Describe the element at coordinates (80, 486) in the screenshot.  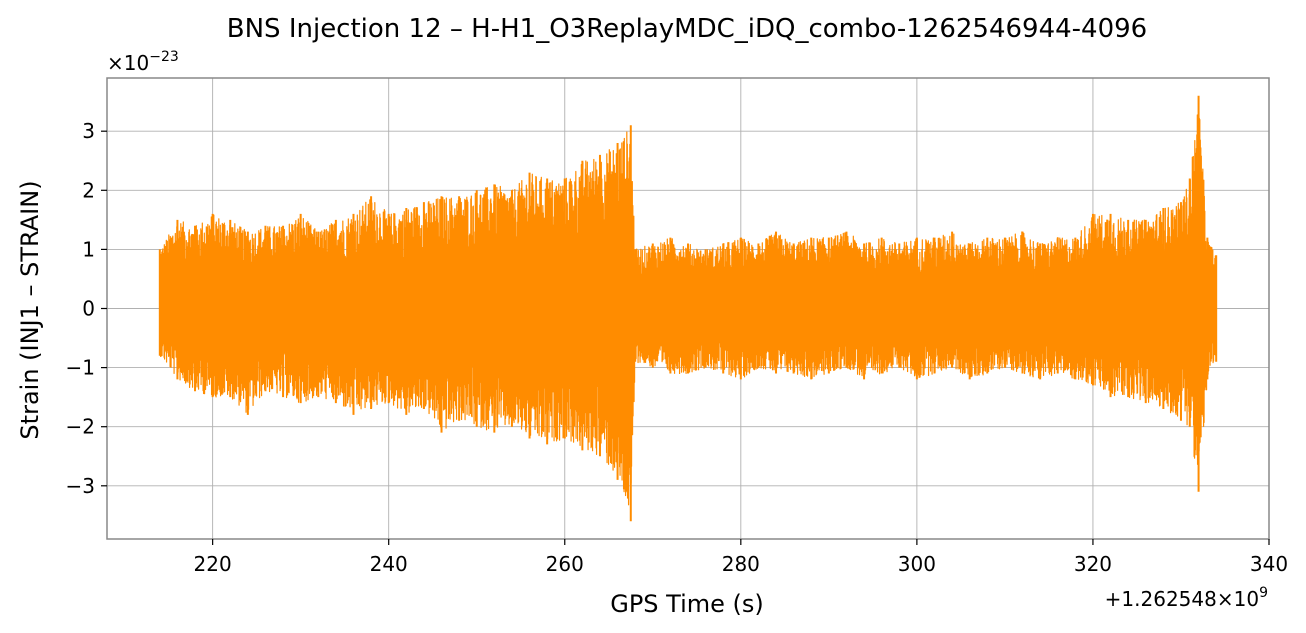
I see `y-tick-label: −3` at that location.